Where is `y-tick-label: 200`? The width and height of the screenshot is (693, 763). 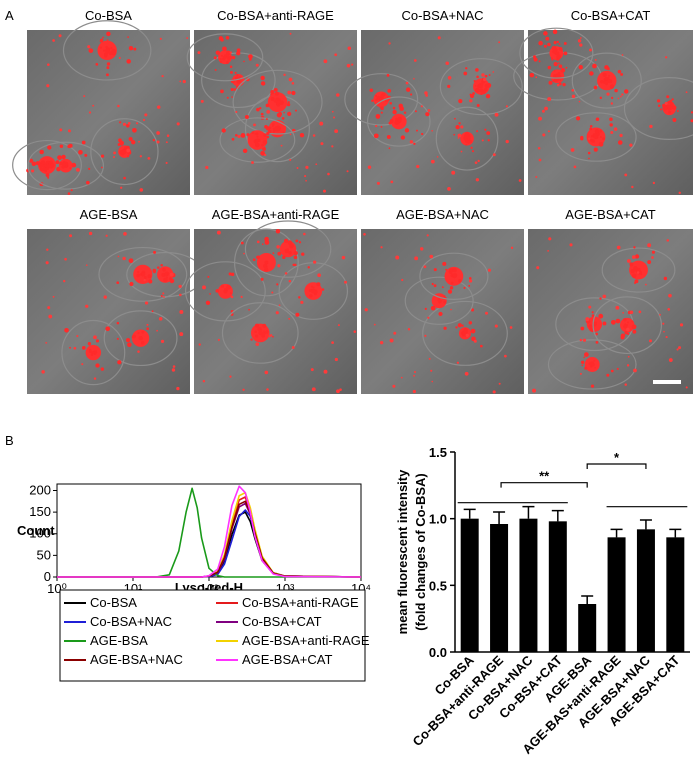
y-tick-label: 200 is located at coordinates (40, 489).